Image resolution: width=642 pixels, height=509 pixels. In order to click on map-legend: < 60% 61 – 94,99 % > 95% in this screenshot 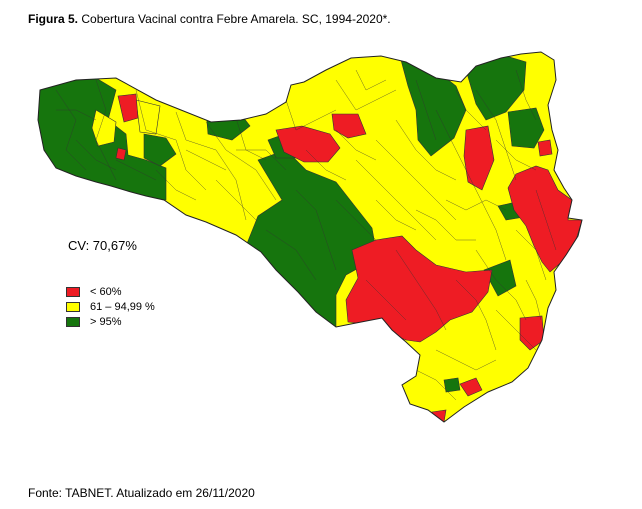, I will do `click(110, 306)`.